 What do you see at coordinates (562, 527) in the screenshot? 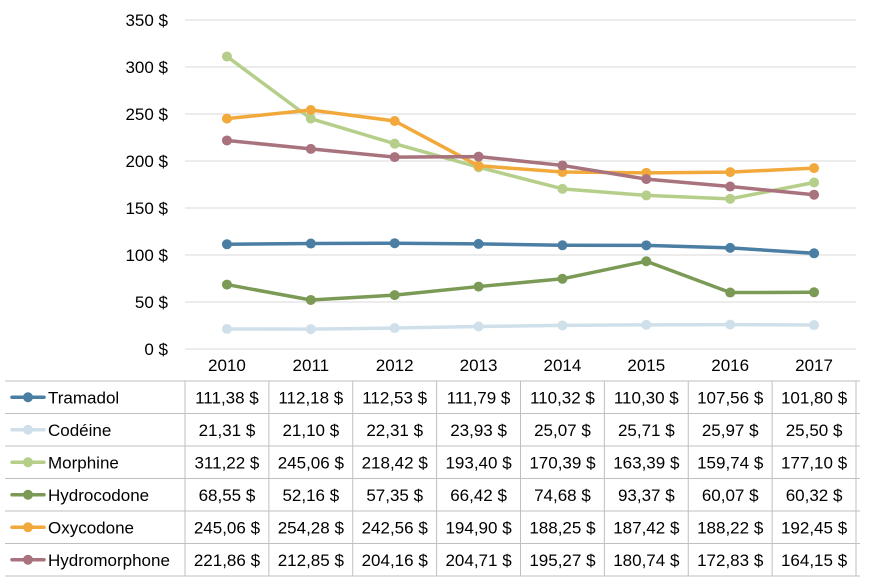
I see `table-cell-value: 188,25 $` at bounding box center [562, 527].